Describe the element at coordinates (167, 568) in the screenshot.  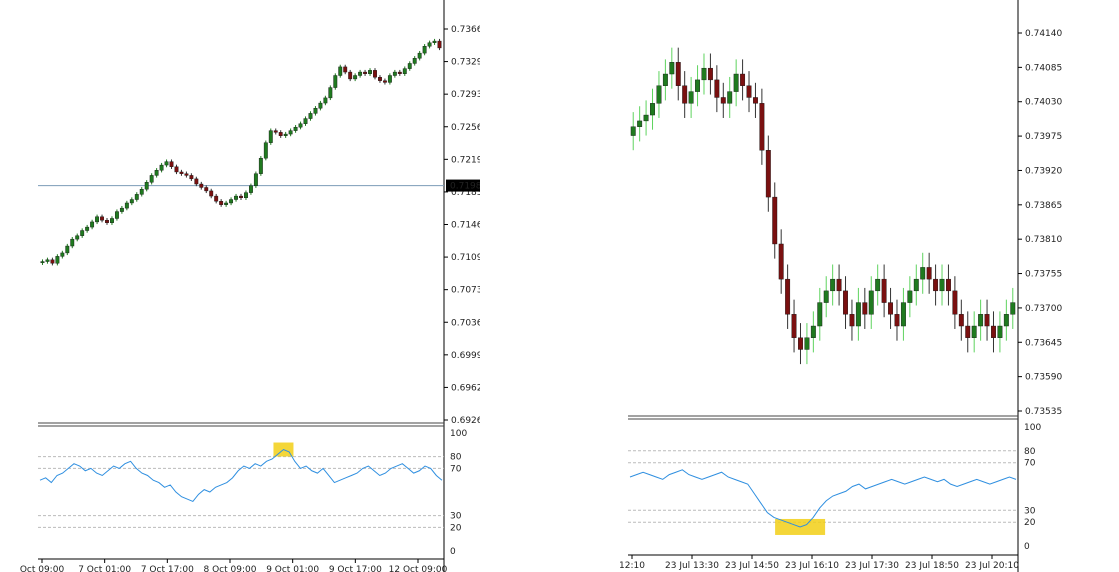
I see `time-tick-label: 7 Oct 17:00` at that location.